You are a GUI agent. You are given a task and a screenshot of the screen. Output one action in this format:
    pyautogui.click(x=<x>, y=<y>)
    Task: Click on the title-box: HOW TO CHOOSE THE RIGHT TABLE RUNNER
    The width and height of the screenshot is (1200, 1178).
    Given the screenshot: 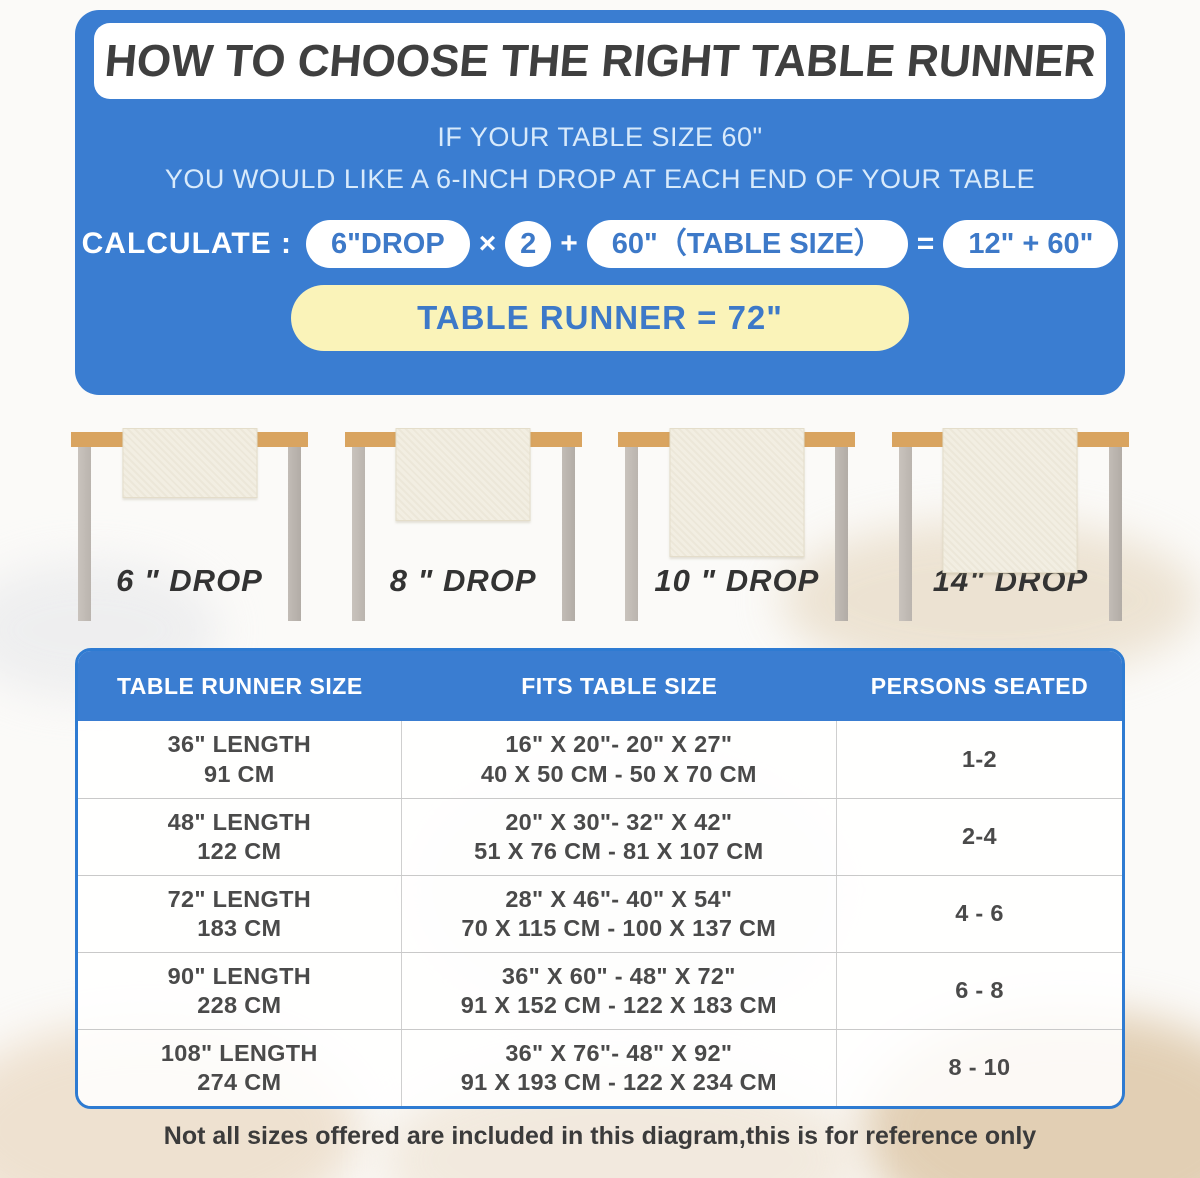 What is the action you would take?
    pyautogui.click(x=600, y=61)
    